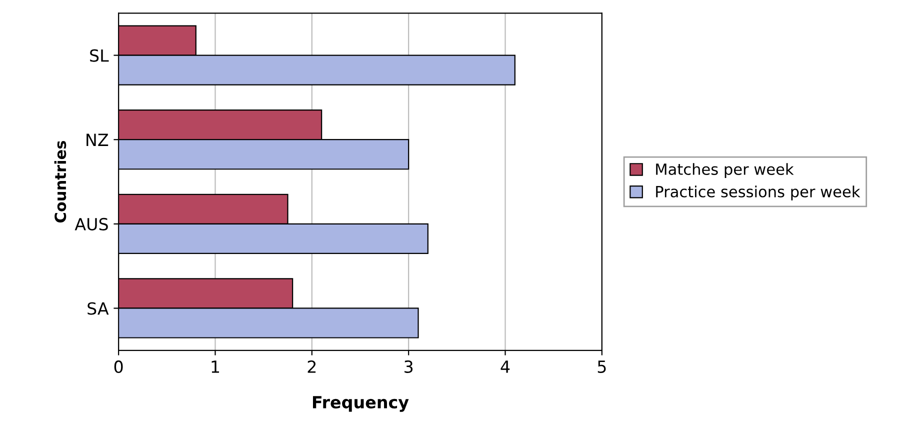 This screenshot has height=438, width=912. What do you see at coordinates (99, 55) in the screenshot?
I see `y-tick-label: SL` at bounding box center [99, 55].